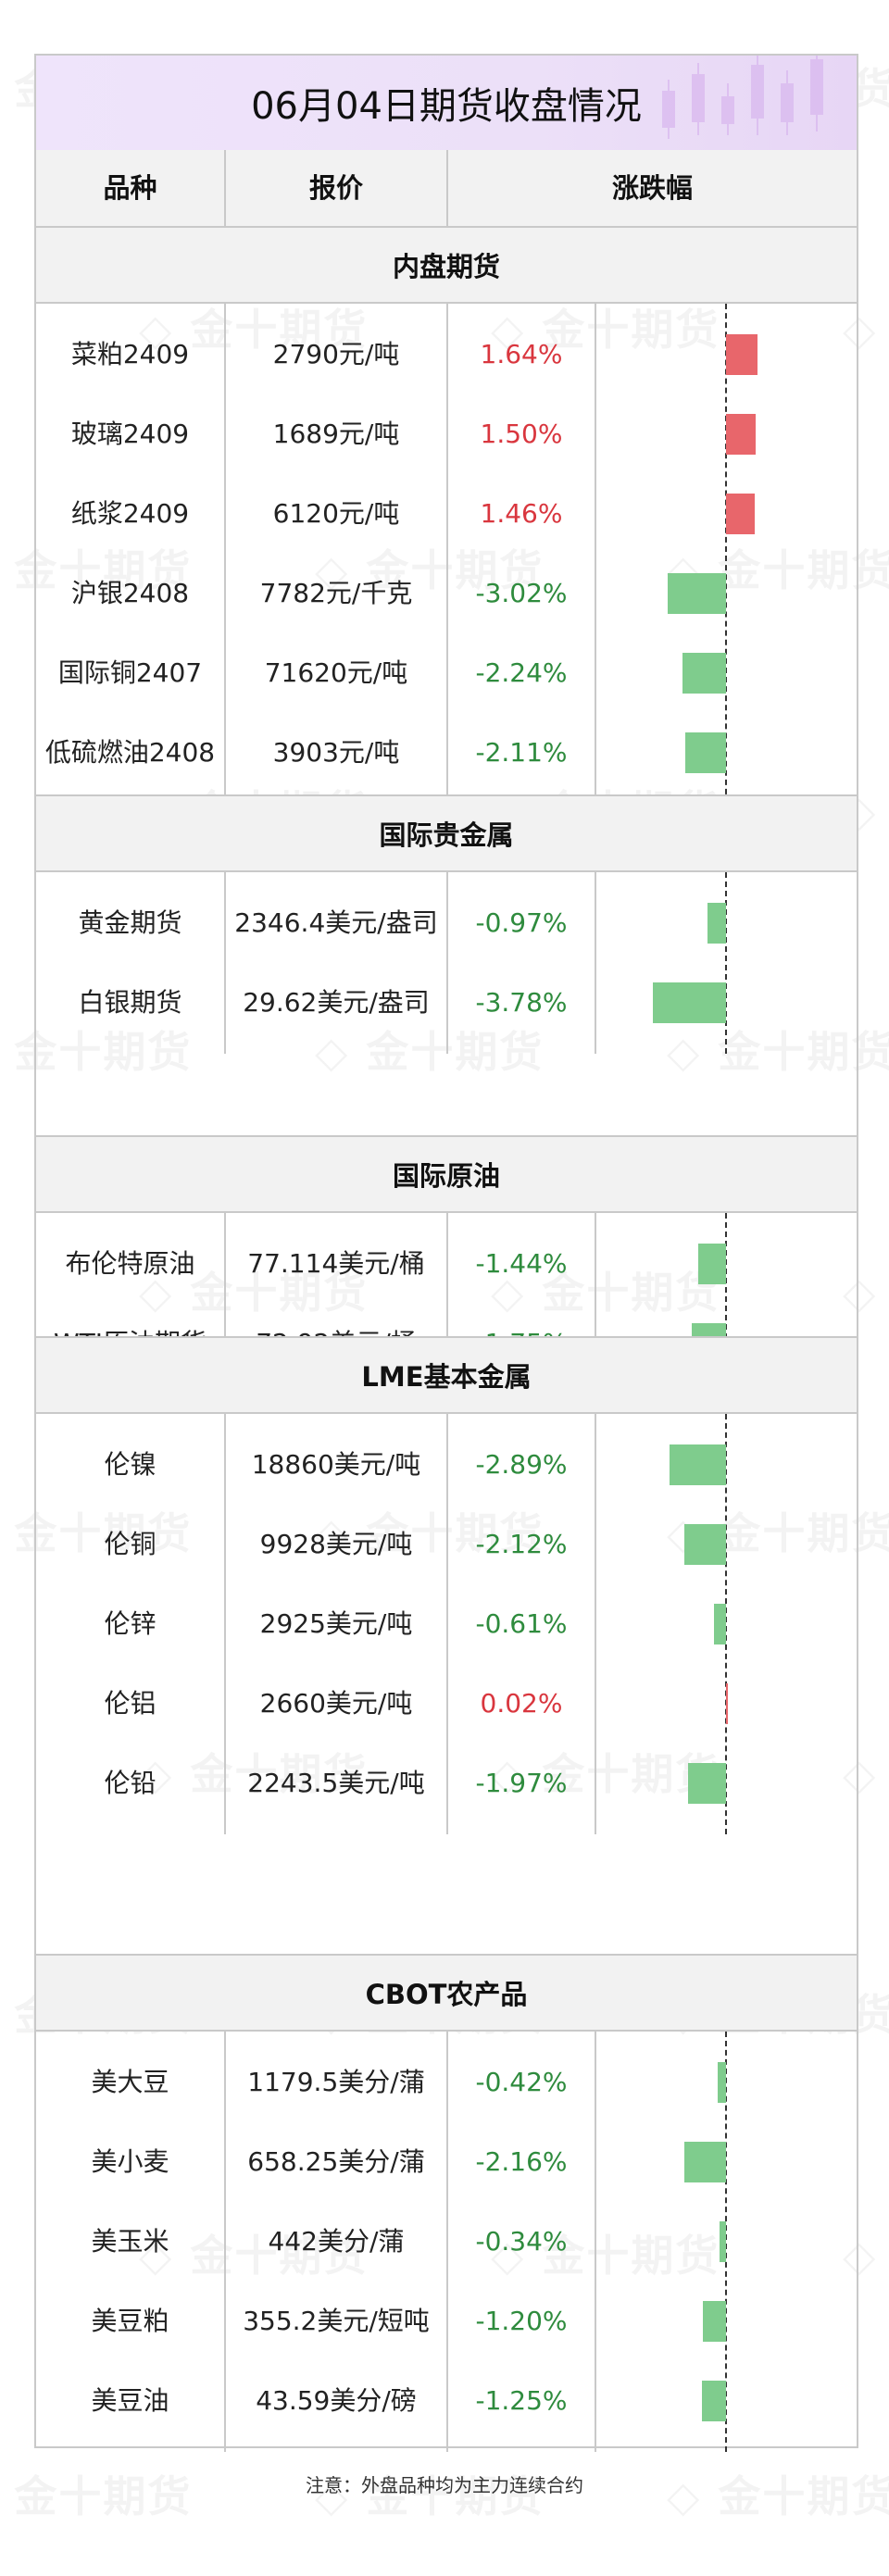 The height and width of the screenshot is (2576, 889). What do you see at coordinates (522, 2241) in the screenshot?
I see `change-percent: -0.34%` at bounding box center [522, 2241].